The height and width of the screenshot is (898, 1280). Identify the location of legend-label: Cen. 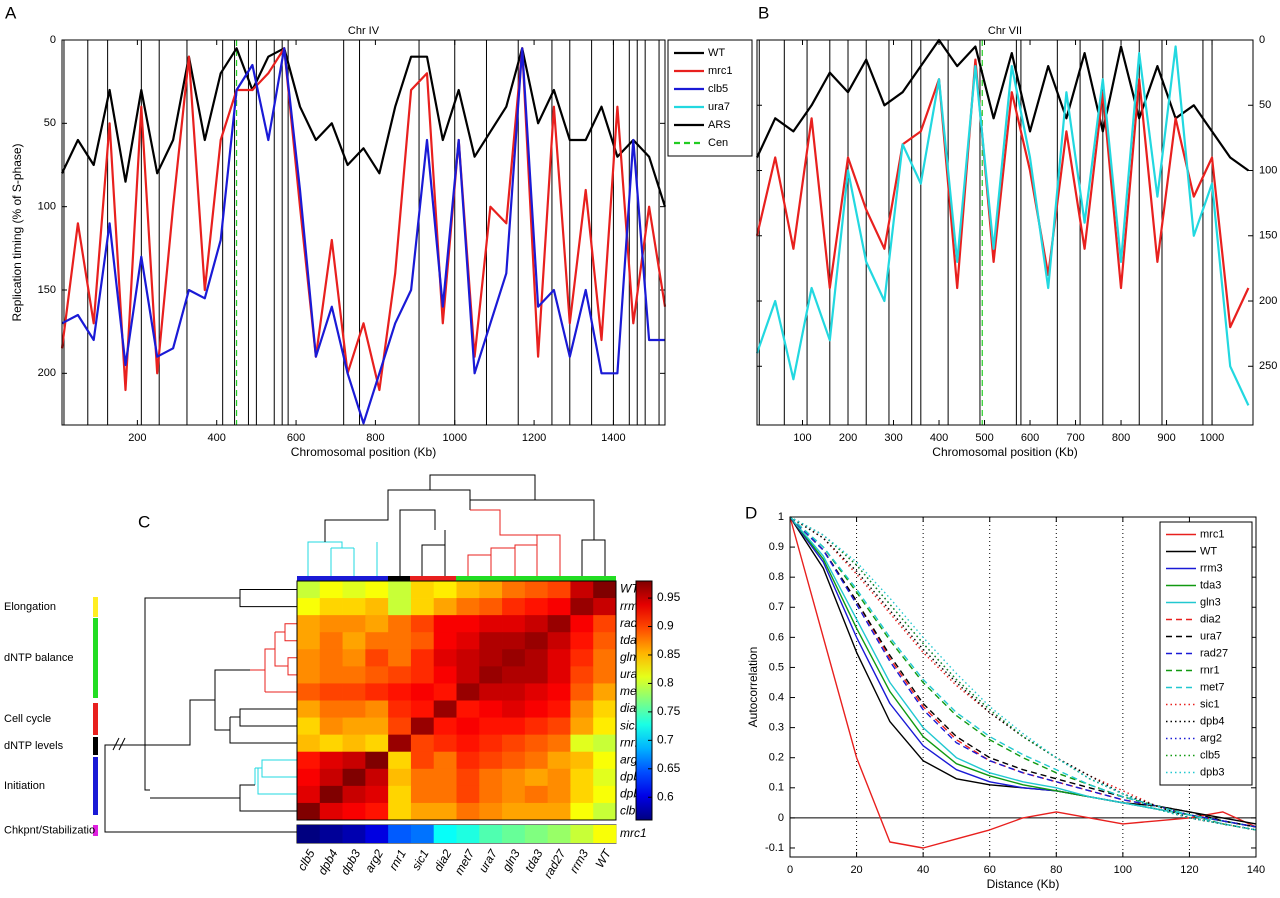
(718, 143).